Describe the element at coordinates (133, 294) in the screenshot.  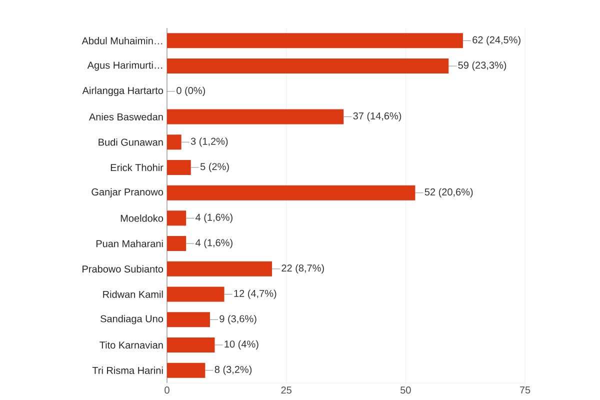
I see `y-tick-label: Ridwan Kamil` at that location.